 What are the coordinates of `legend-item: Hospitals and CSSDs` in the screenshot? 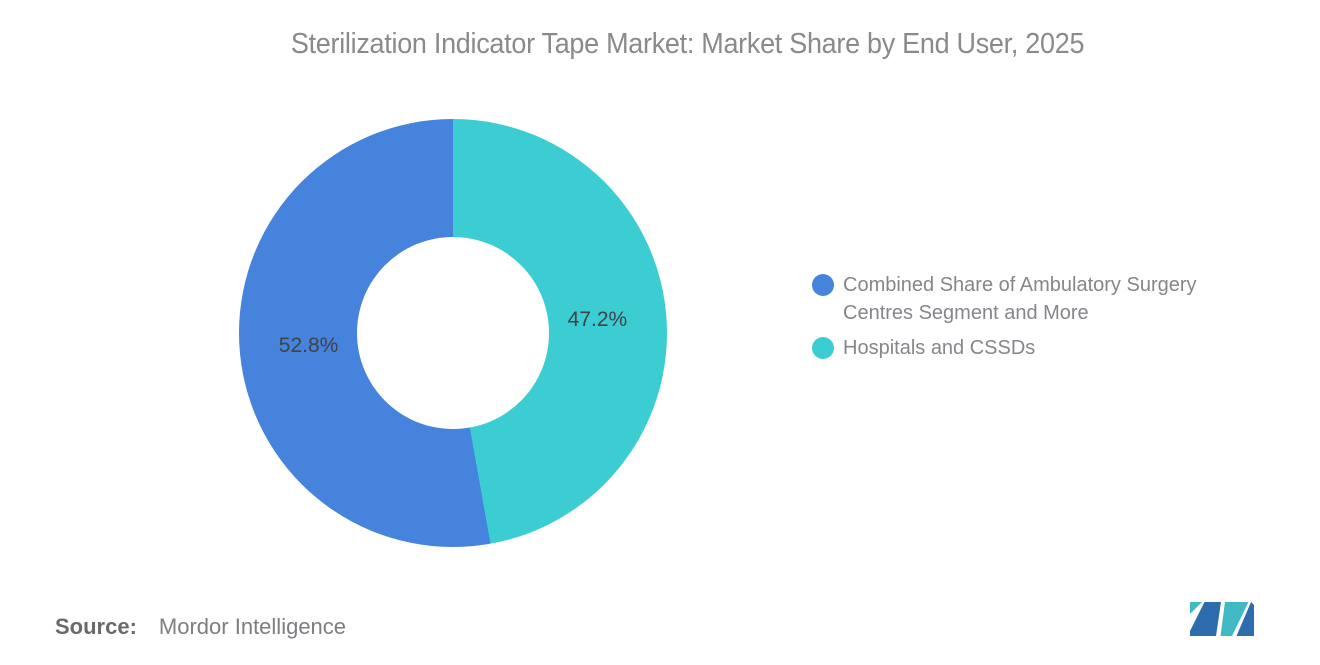 It's located at (1027, 348).